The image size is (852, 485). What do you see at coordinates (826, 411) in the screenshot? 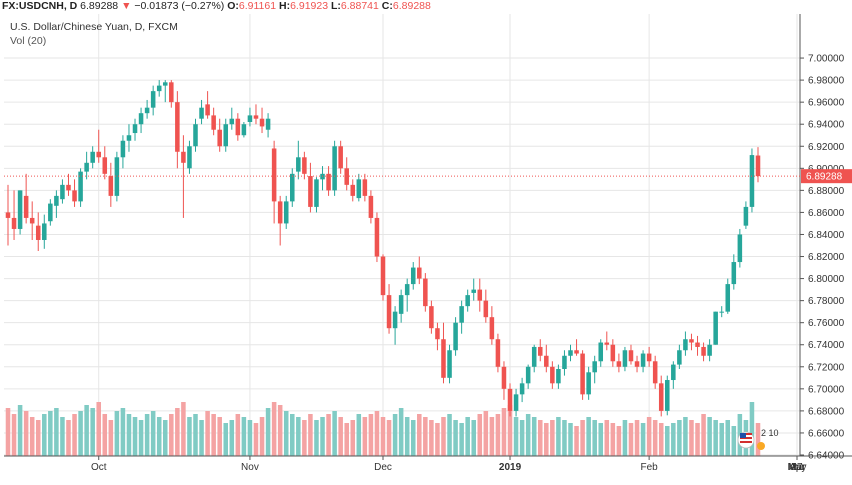
I see `price-tick-label: 6.68000` at bounding box center [826, 411].